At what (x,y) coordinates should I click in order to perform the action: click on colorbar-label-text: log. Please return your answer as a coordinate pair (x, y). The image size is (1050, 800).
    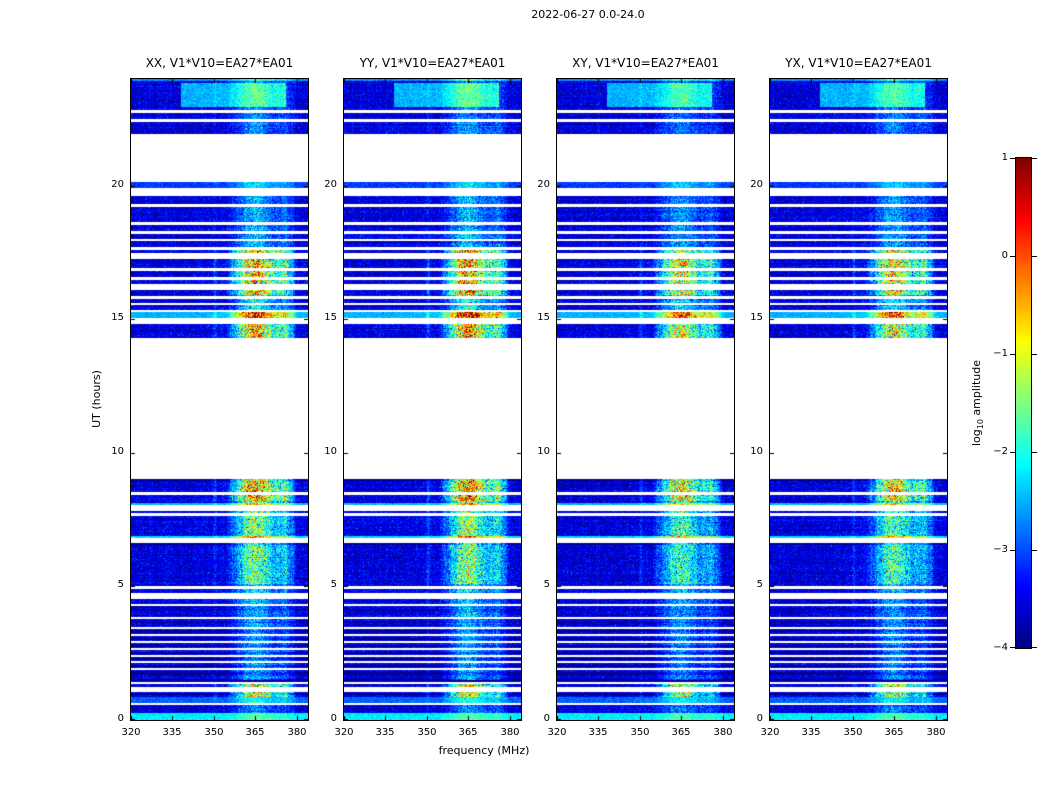
    Looking at the image, I should click on (976, 438).